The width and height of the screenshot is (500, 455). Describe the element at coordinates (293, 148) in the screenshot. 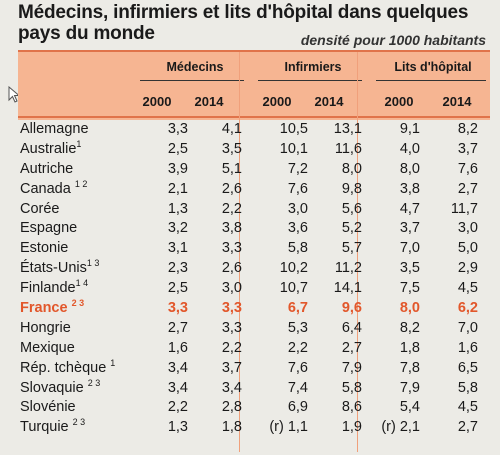

I see `cell-value: 10,1` at that location.